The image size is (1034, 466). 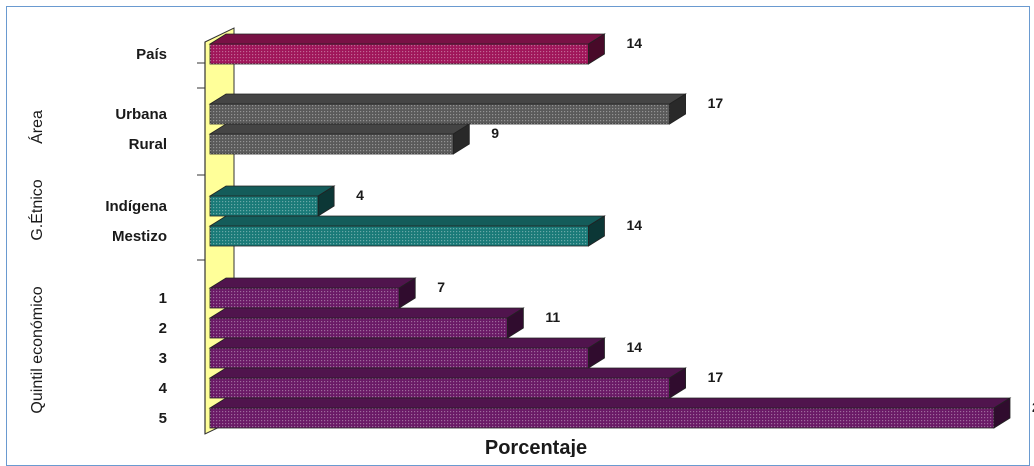 I want to click on category-label: 2, so click(x=163, y=328).